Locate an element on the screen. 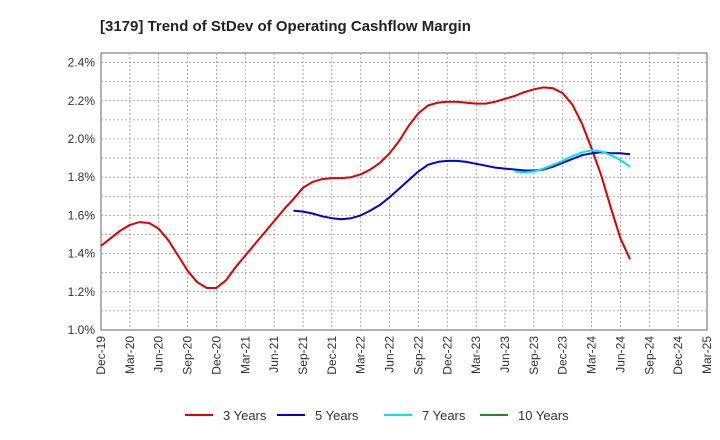 Image resolution: width=720 pixels, height=440 pixels. y-tick-label: 1.2% is located at coordinates (82, 292).